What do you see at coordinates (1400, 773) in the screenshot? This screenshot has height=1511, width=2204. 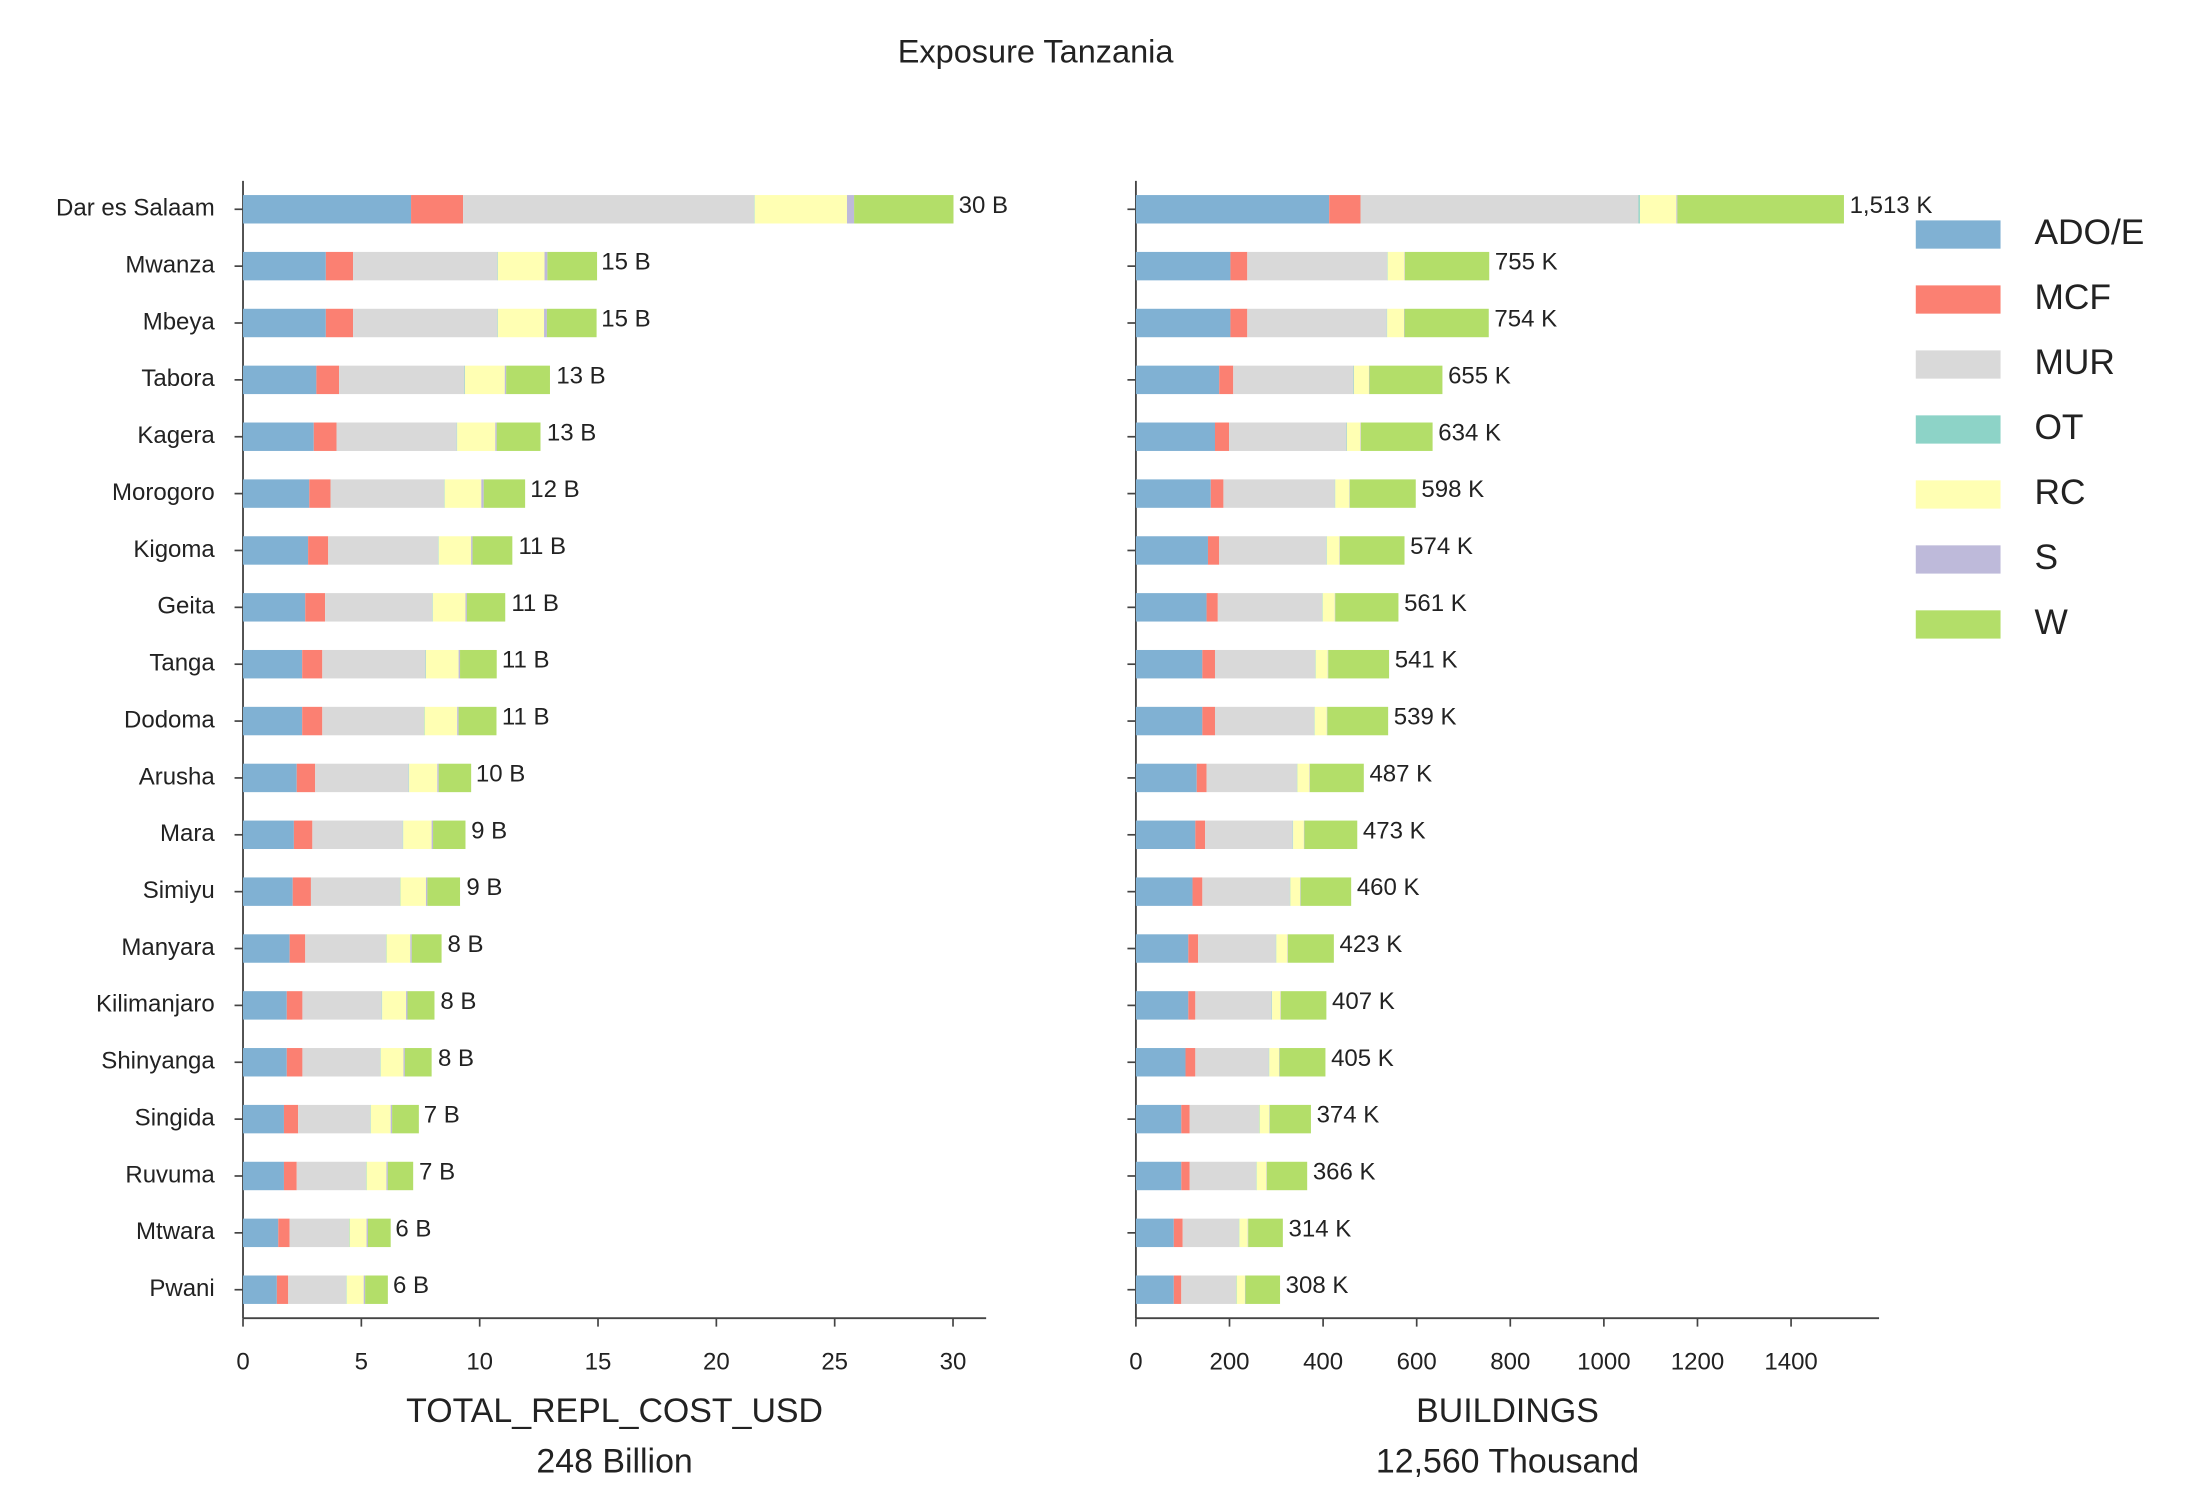 I see `total-label: 487 K` at bounding box center [1400, 773].